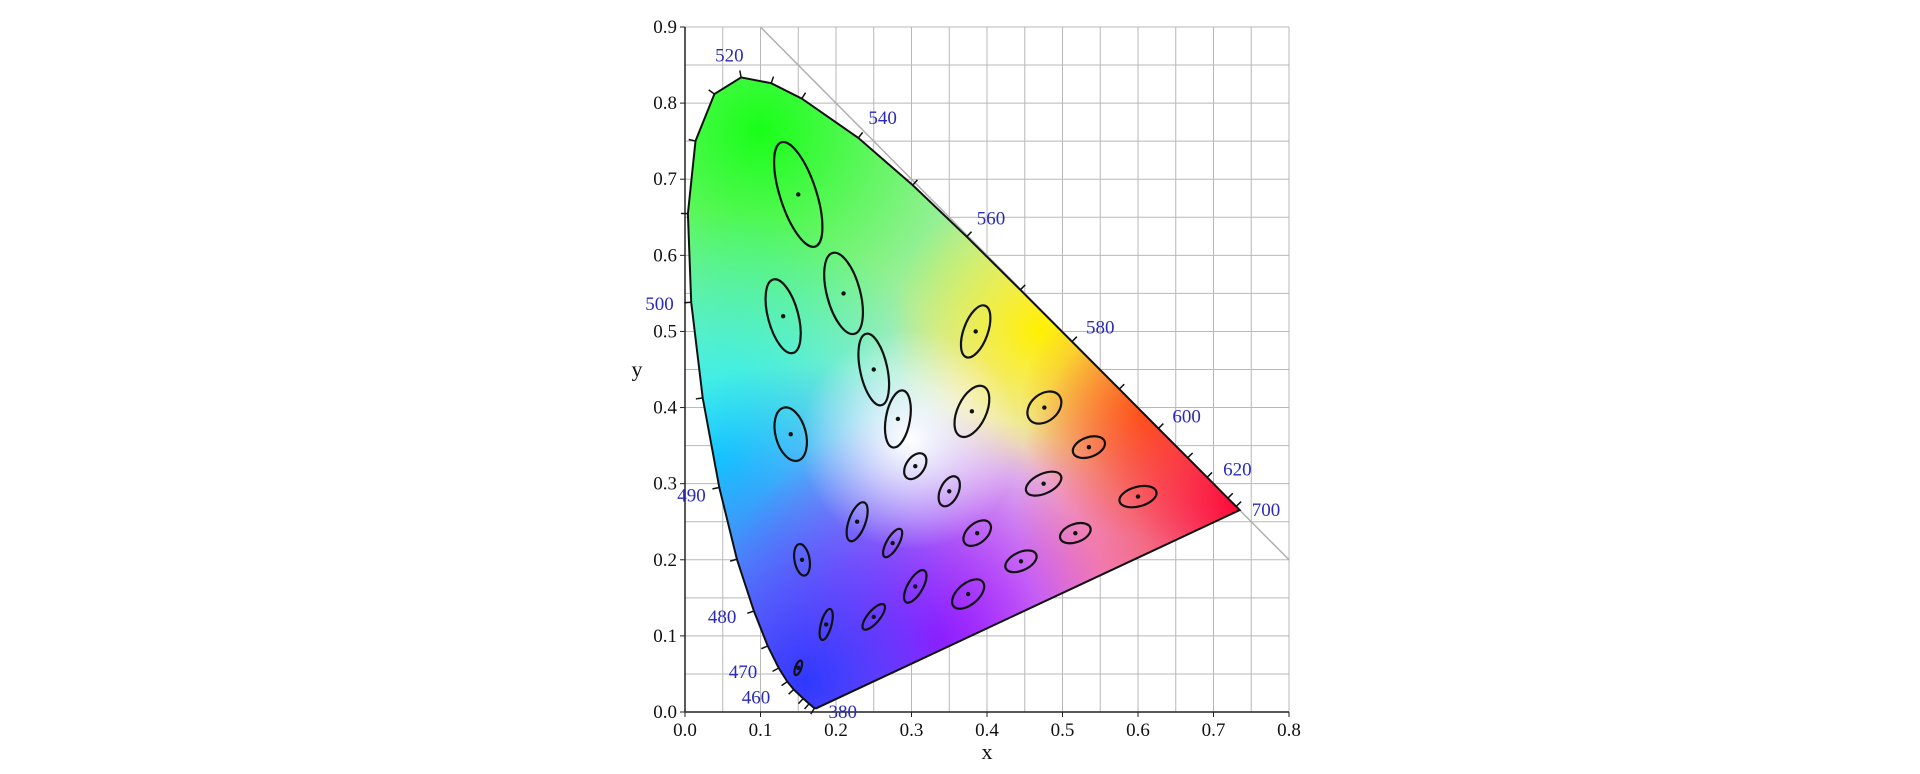 This screenshot has width=1920, height=774. I want to click on x-axis-label: x, so click(987, 751).